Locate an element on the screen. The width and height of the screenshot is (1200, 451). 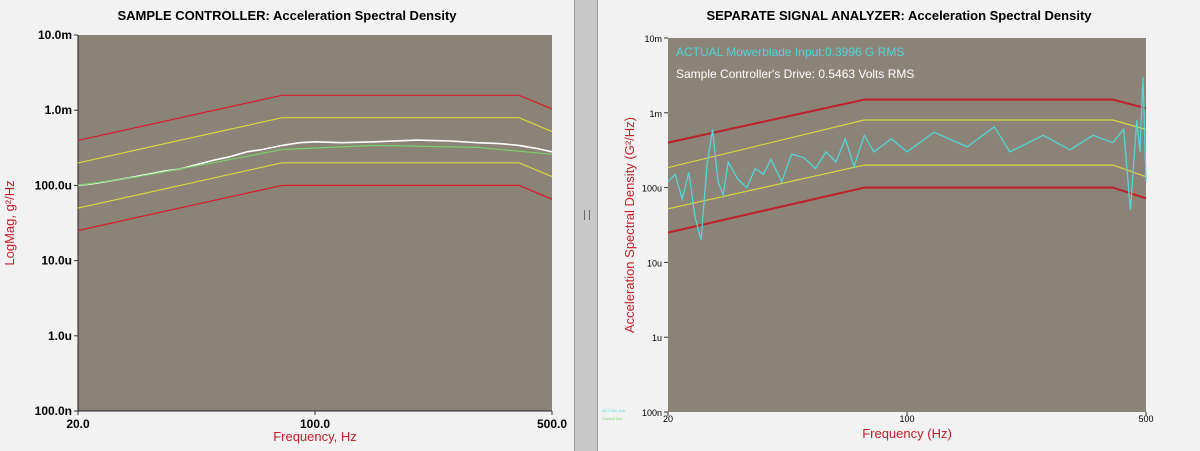
y-tick-label: 10m is located at coordinates (653, 39).